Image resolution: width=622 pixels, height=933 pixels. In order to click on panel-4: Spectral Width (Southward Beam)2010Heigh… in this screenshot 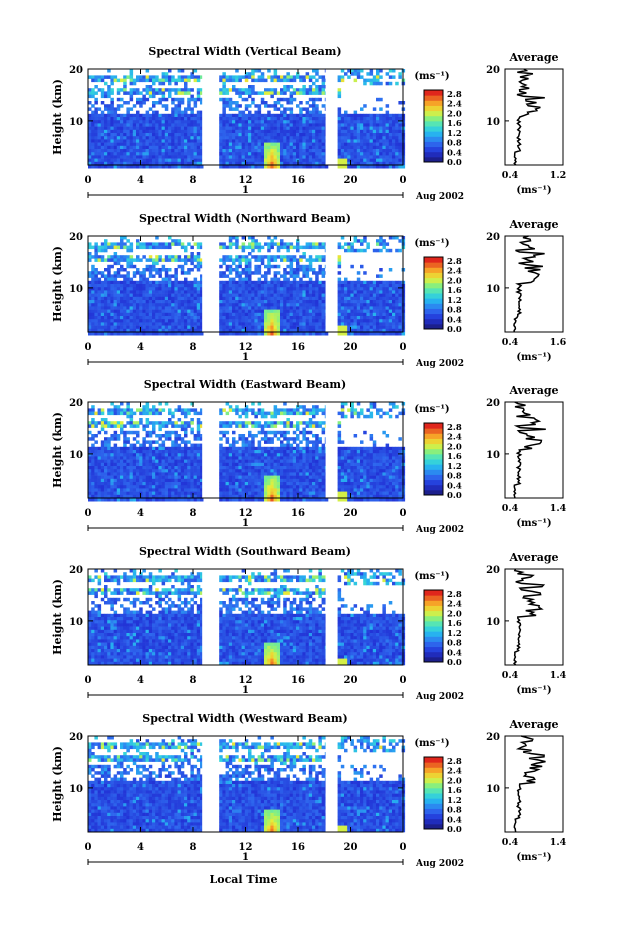, I will do `click(309, 623)`.